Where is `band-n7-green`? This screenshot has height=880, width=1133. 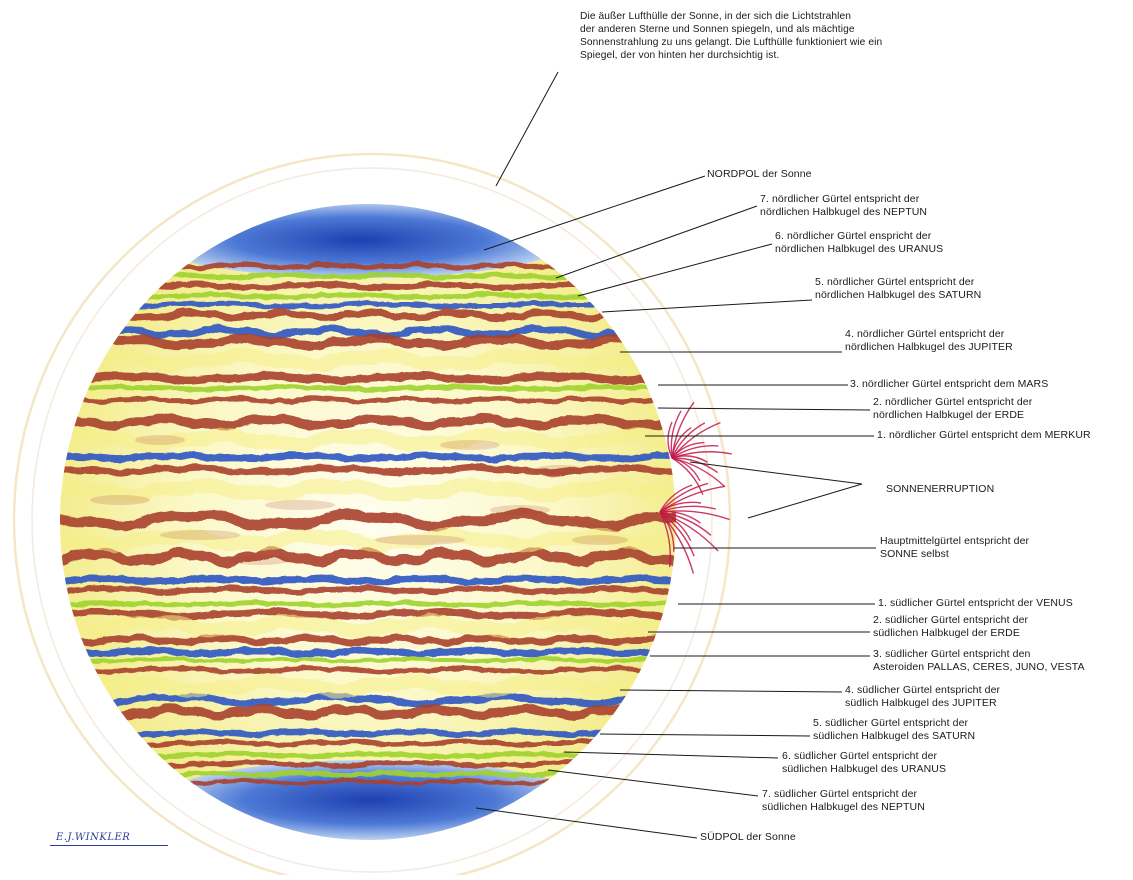
band-n7-green is located at coordinates (368, 276).